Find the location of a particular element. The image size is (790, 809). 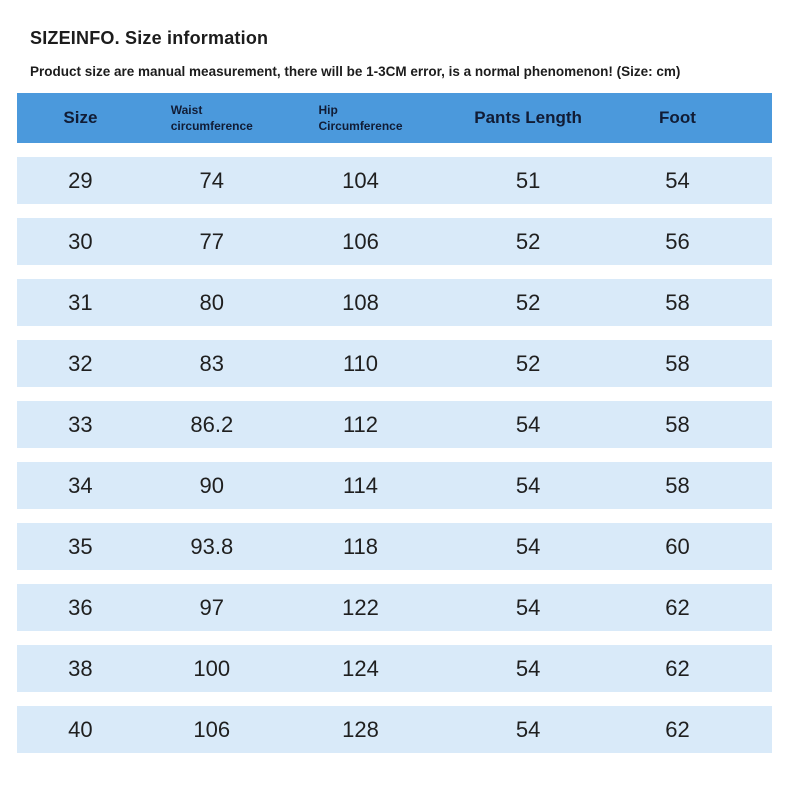

cell-size: 33 is located at coordinates (80, 424).